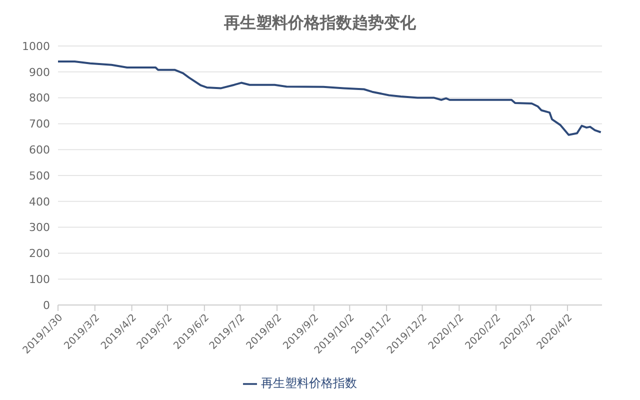  What do you see at coordinates (39, 150) in the screenshot?
I see `y-tick-label: 600` at bounding box center [39, 150].